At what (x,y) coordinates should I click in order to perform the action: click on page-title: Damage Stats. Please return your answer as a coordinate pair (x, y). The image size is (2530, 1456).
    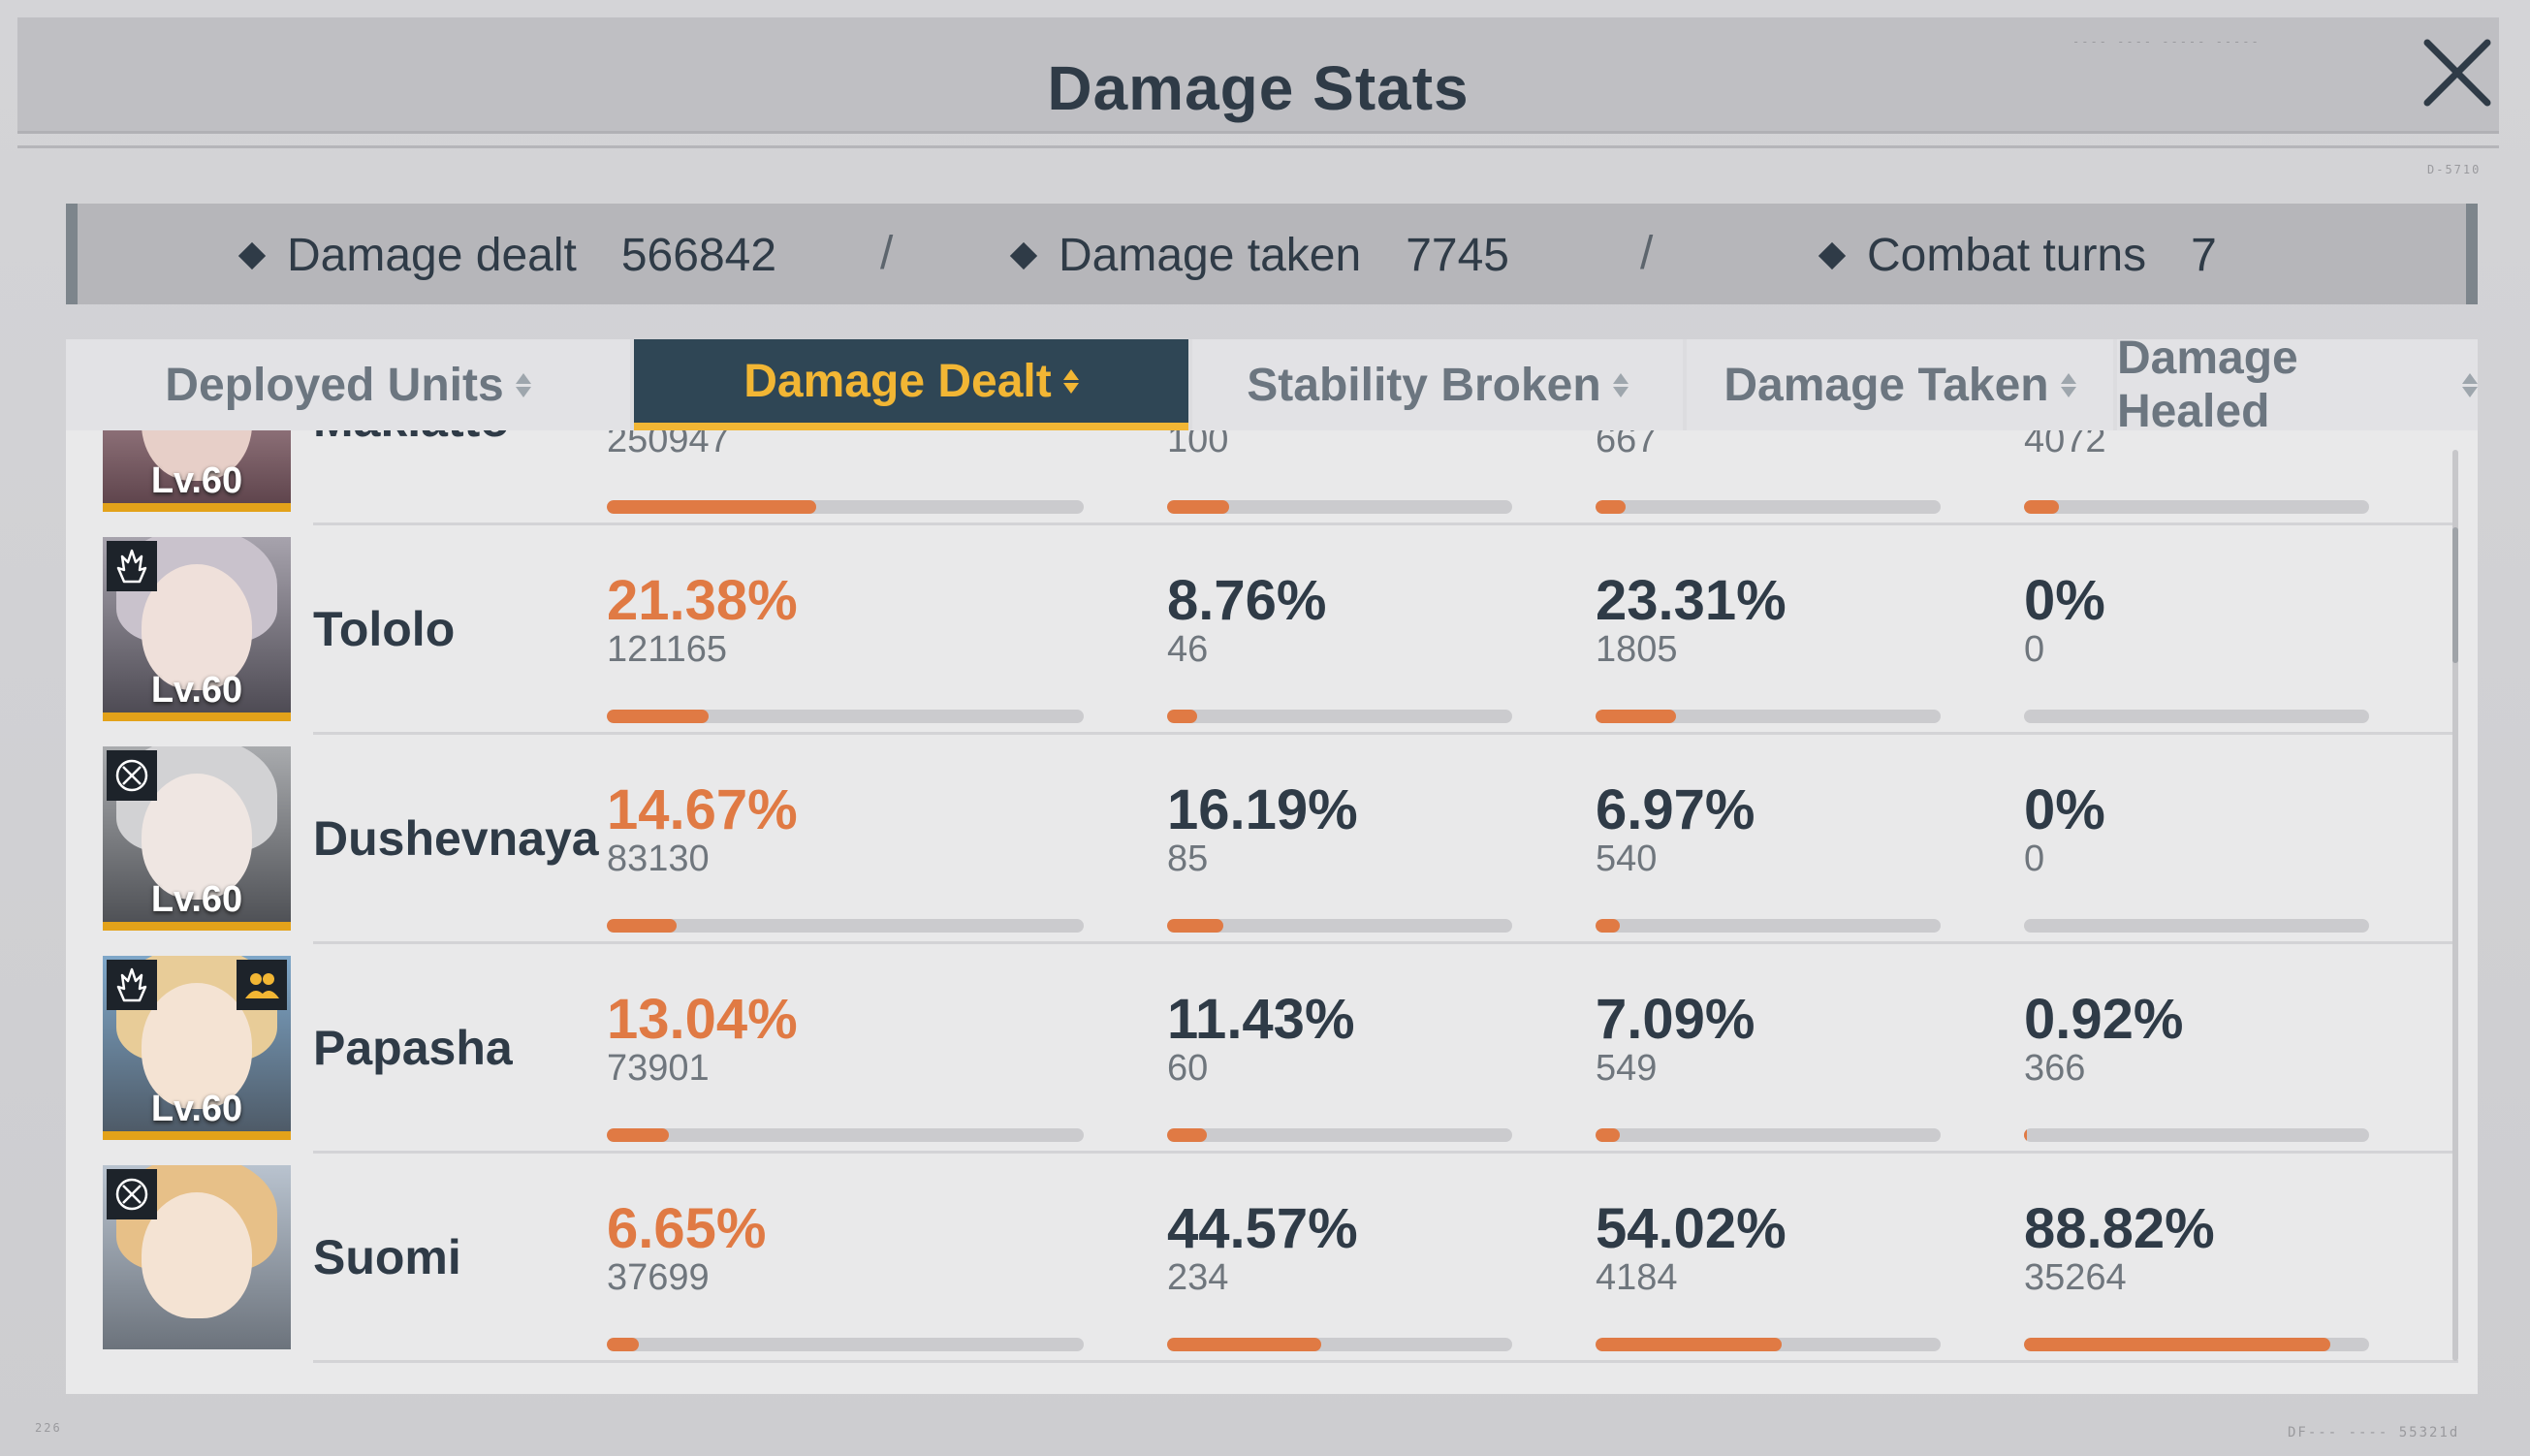
    Looking at the image, I should click on (1258, 88).